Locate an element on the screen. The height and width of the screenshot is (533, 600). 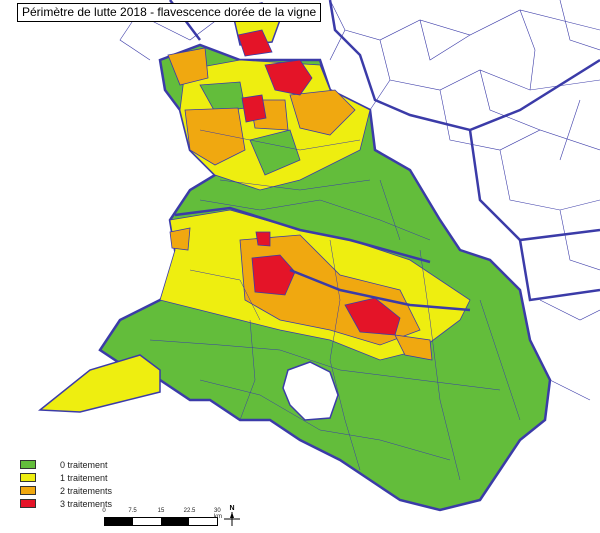
legend-label: 0 traitement is located at coordinates (84, 464).